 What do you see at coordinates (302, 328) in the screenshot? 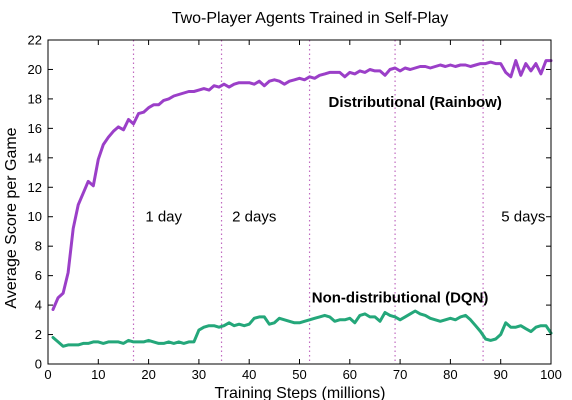
I see `series-line-dqn` at bounding box center [302, 328].